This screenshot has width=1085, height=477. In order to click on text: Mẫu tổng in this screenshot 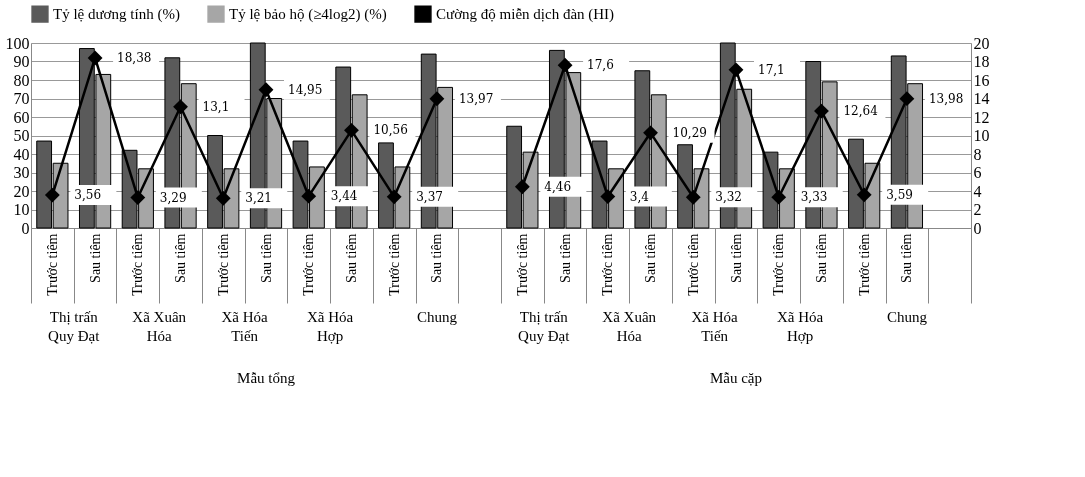, I will do `click(266, 378)`.